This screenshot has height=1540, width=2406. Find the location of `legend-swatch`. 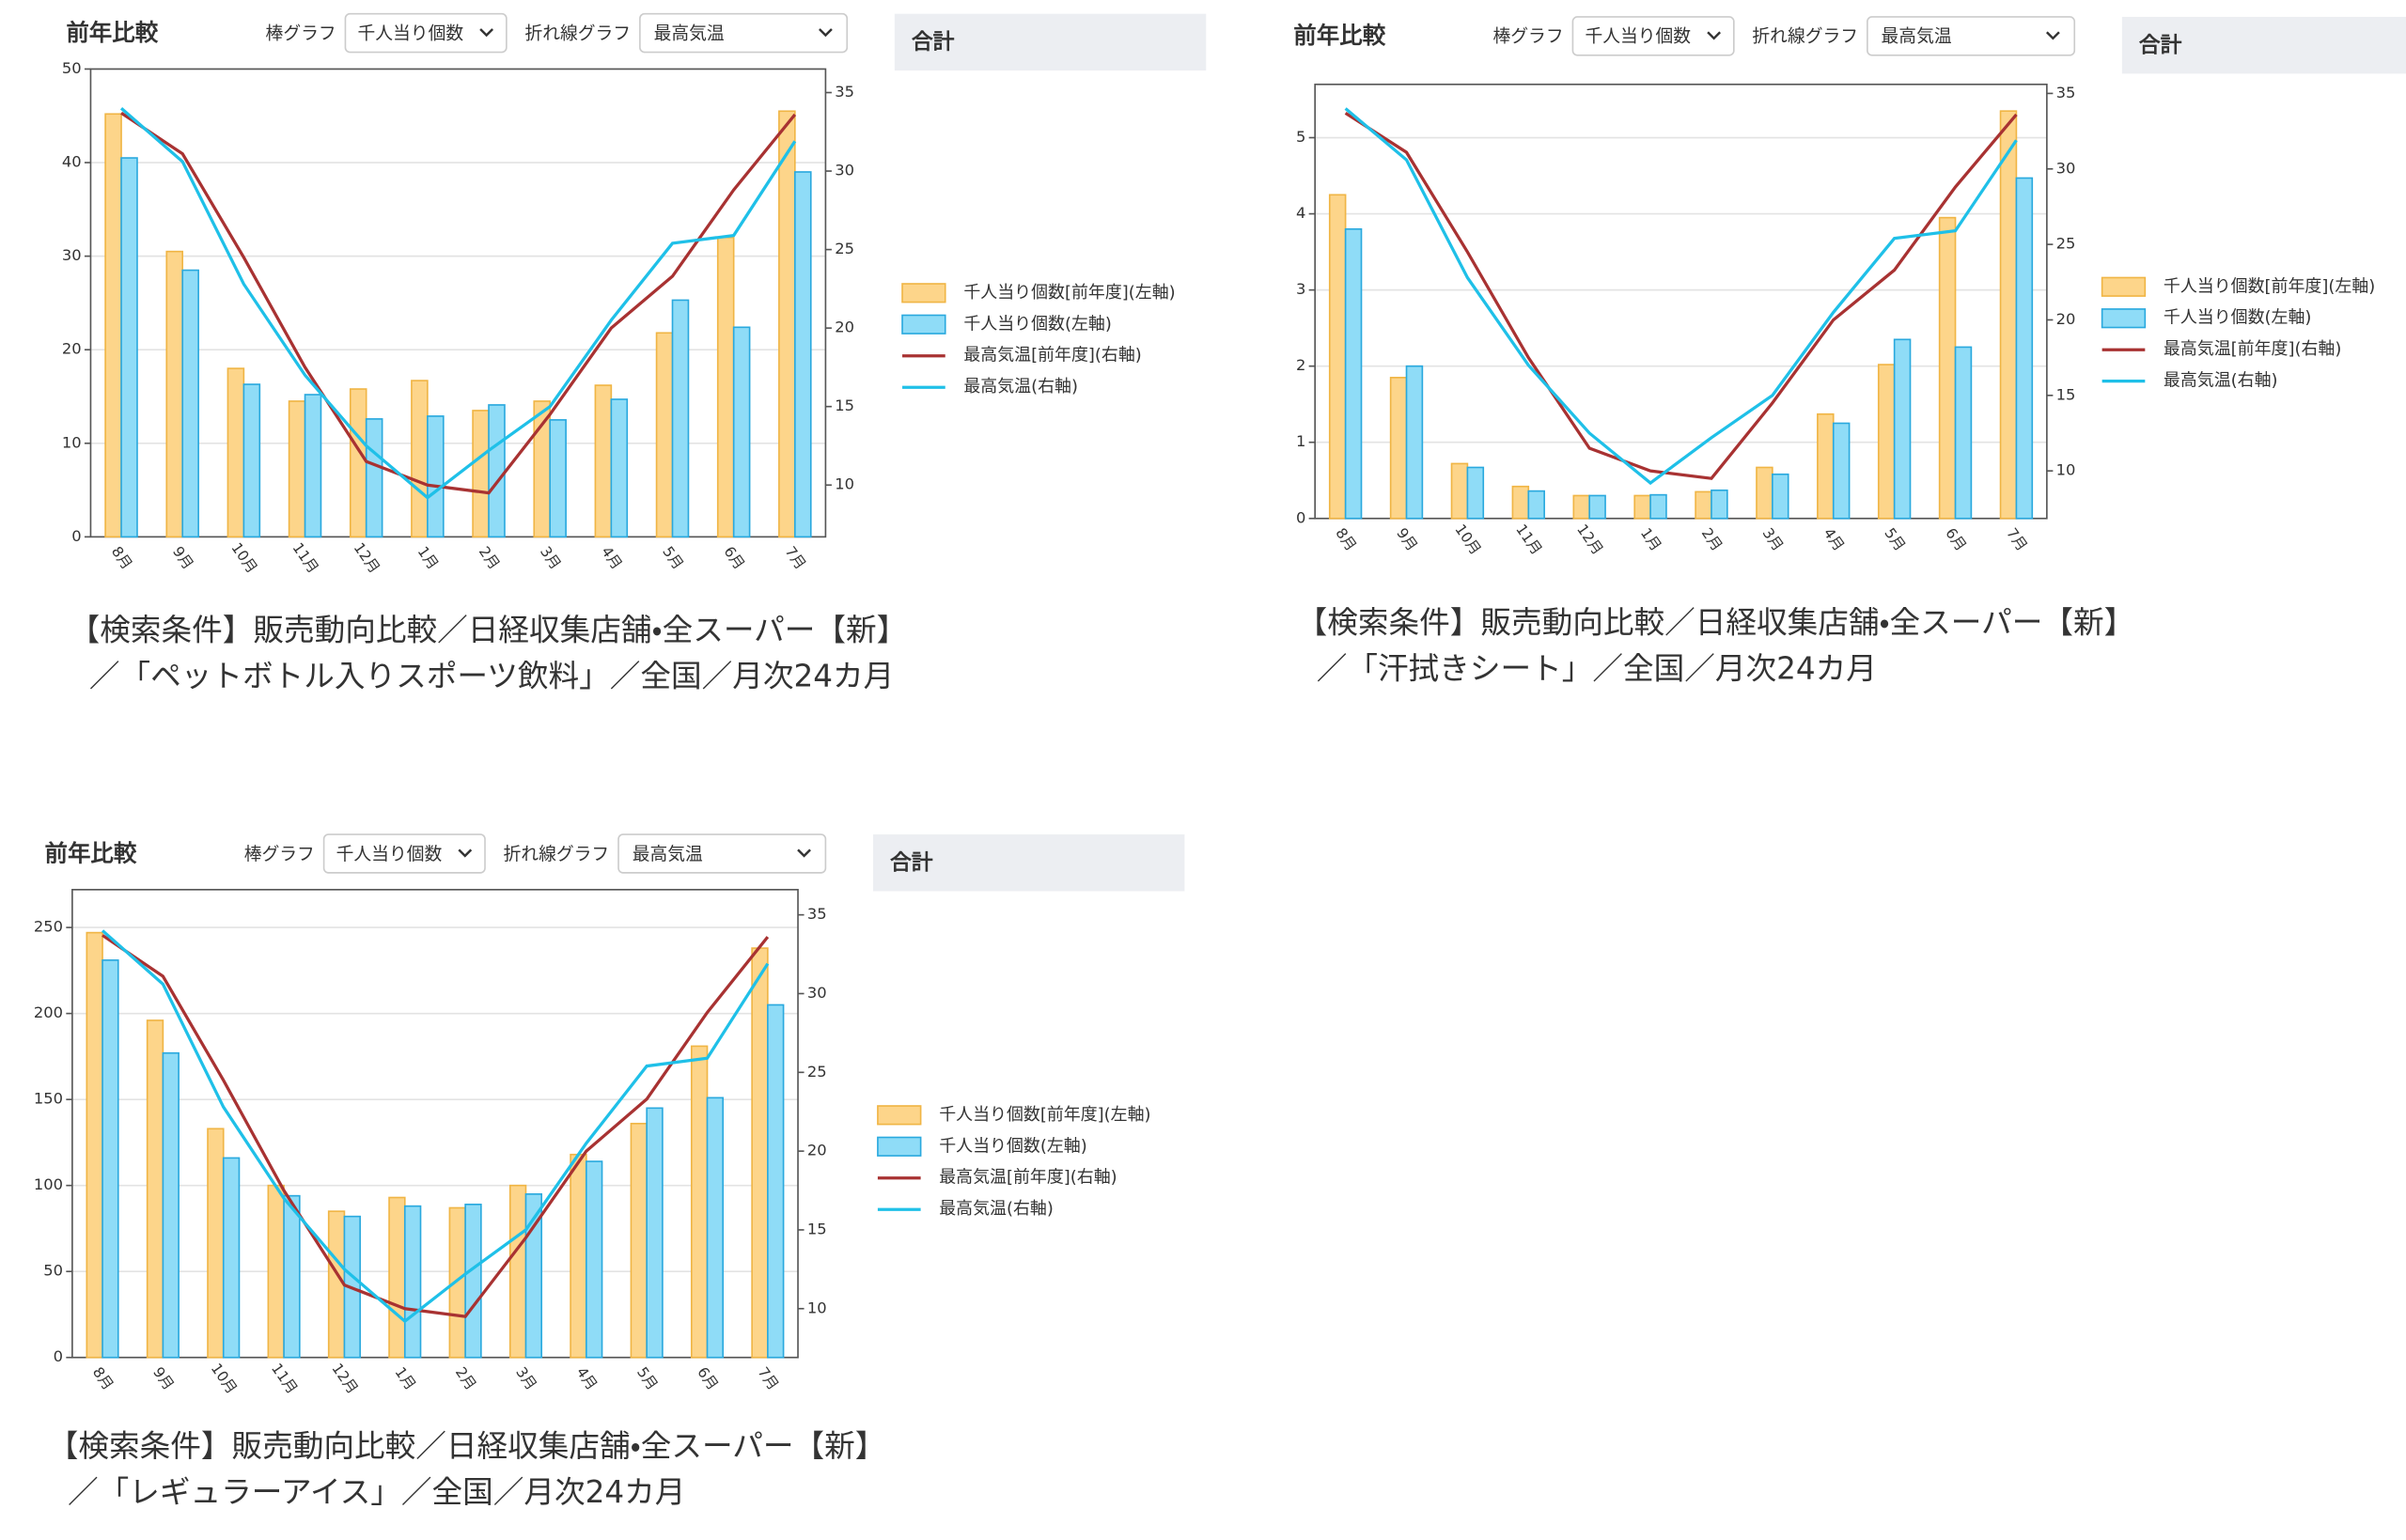

legend-swatch is located at coordinates (923, 324).